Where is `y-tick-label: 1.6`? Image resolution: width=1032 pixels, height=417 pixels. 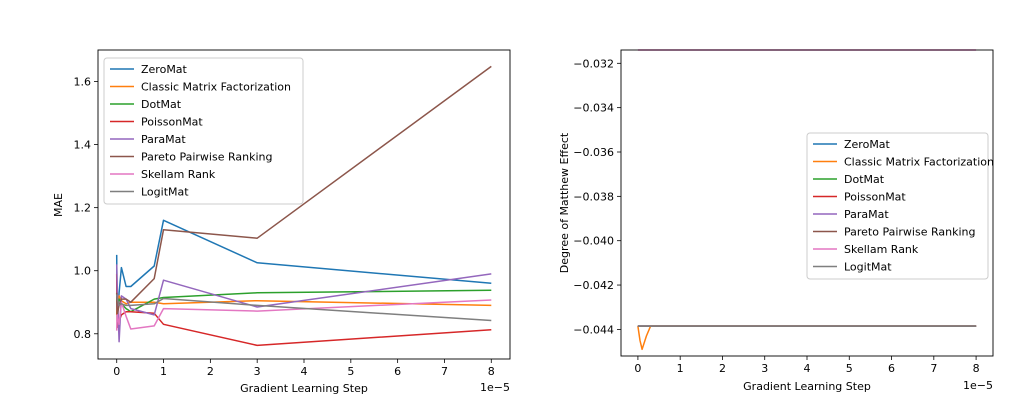 y-tick-label: 1.6 is located at coordinates (83, 82).